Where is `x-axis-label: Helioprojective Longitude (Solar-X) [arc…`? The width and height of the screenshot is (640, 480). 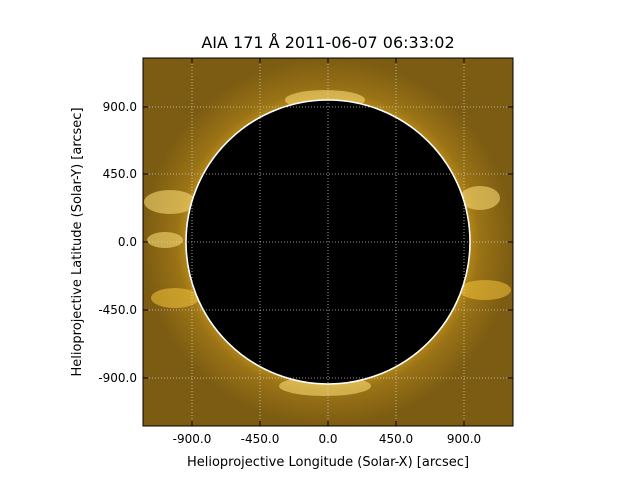 x-axis-label: Helioprojective Longitude (Solar-X) [arc… is located at coordinates (328, 462).